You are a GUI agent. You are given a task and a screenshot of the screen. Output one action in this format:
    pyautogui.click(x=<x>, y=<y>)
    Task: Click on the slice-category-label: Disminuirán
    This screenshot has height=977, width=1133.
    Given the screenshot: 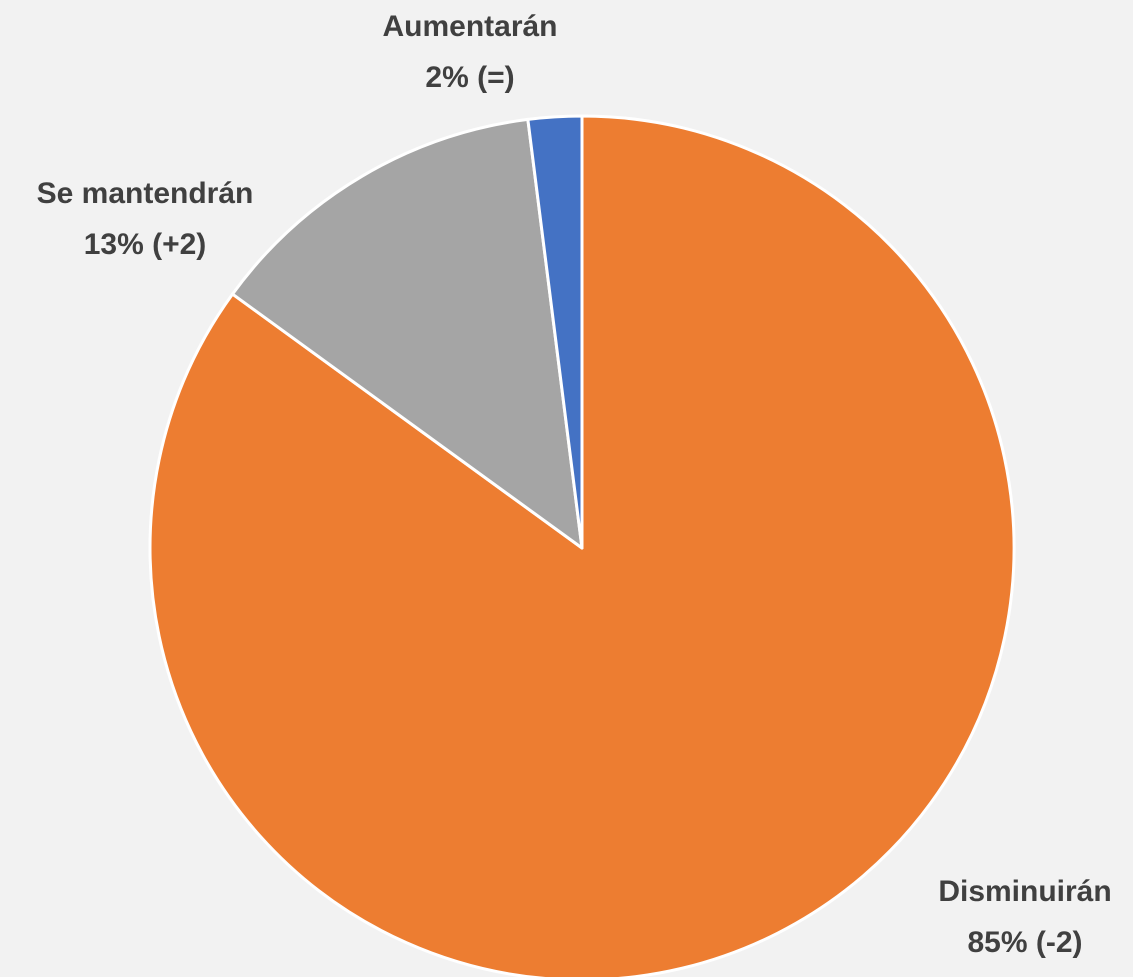 What is the action you would take?
    pyautogui.click(x=1024, y=891)
    